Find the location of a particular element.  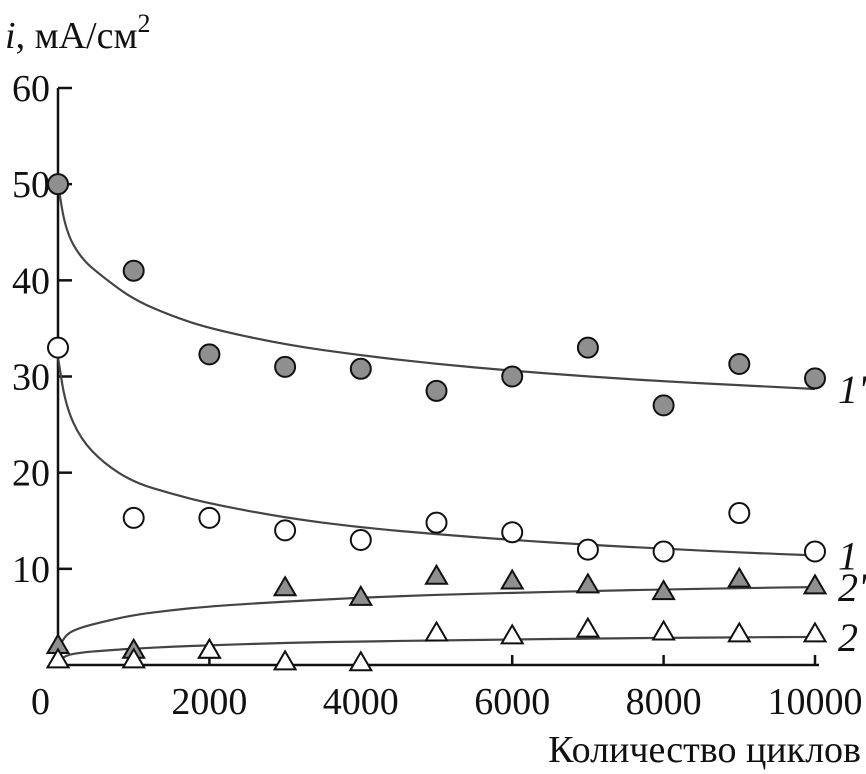

x-tick-label: 6000 is located at coordinates (512, 702).